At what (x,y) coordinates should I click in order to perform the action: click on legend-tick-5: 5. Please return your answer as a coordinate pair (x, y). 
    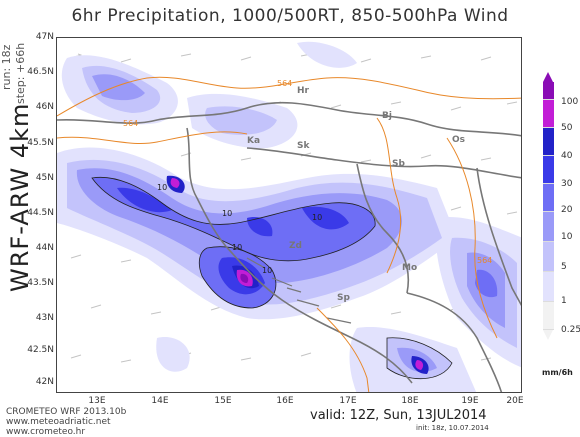
    Looking at the image, I should click on (564, 267).